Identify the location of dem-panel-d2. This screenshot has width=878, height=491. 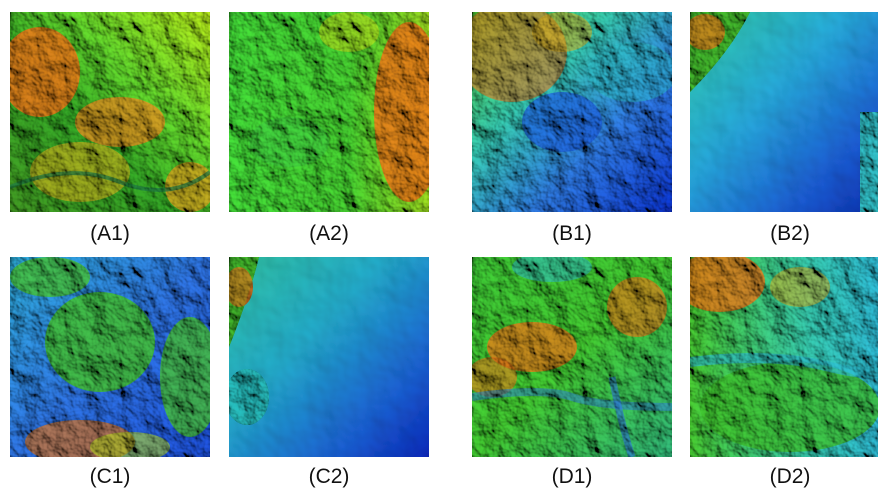
(784, 357).